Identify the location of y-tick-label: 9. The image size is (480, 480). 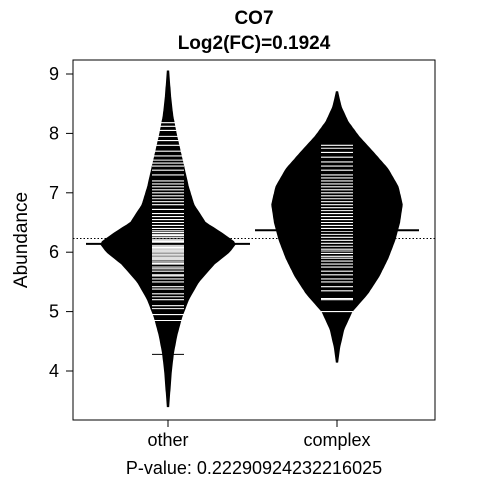
(54, 74).